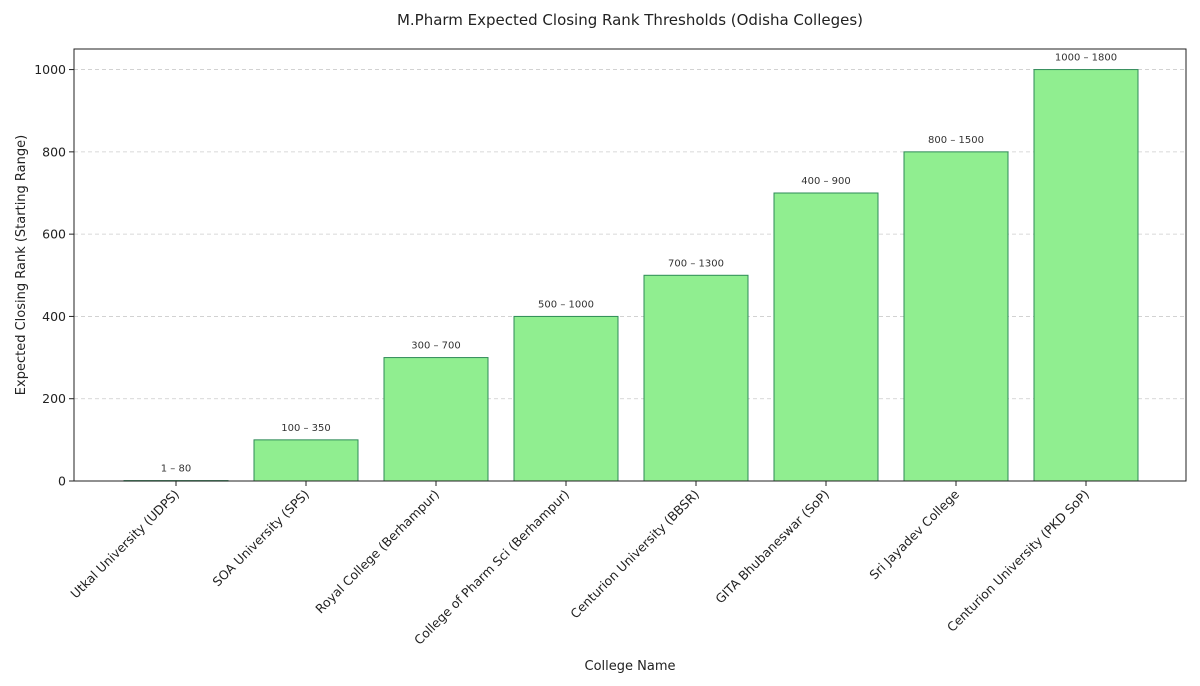 The image size is (1200, 686). What do you see at coordinates (54, 316) in the screenshot?
I see `y-tick-label: 400` at bounding box center [54, 316].